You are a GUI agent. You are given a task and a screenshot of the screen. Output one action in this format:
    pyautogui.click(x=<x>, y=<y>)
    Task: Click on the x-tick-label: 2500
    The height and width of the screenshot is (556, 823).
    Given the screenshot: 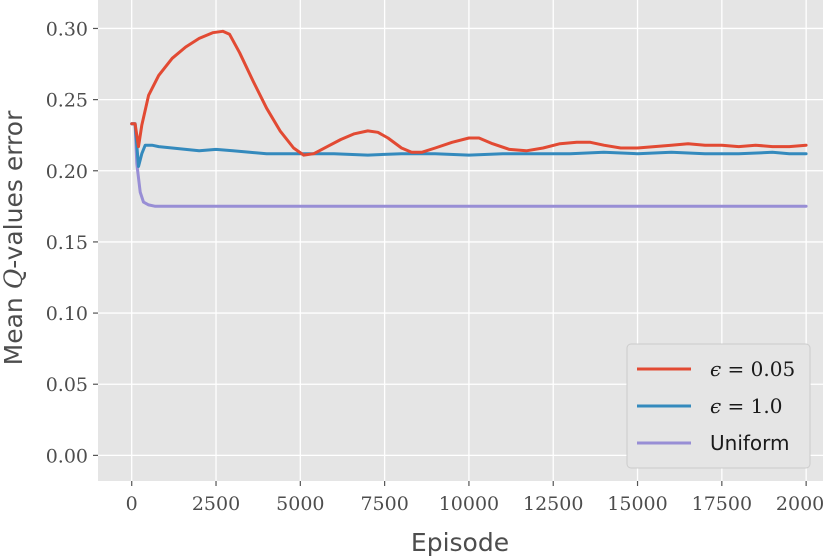 What is the action you would take?
    pyautogui.click(x=216, y=504)
    